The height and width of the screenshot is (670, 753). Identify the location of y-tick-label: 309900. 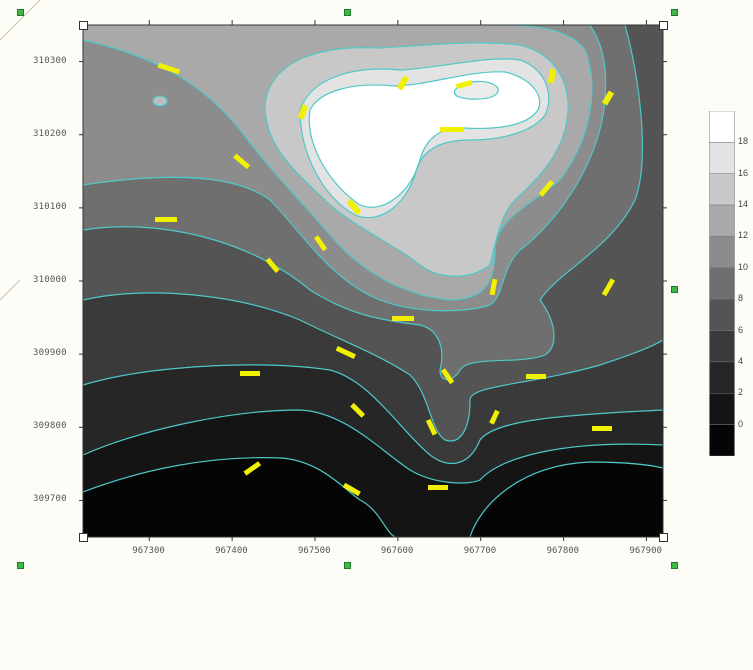
(50, 353).